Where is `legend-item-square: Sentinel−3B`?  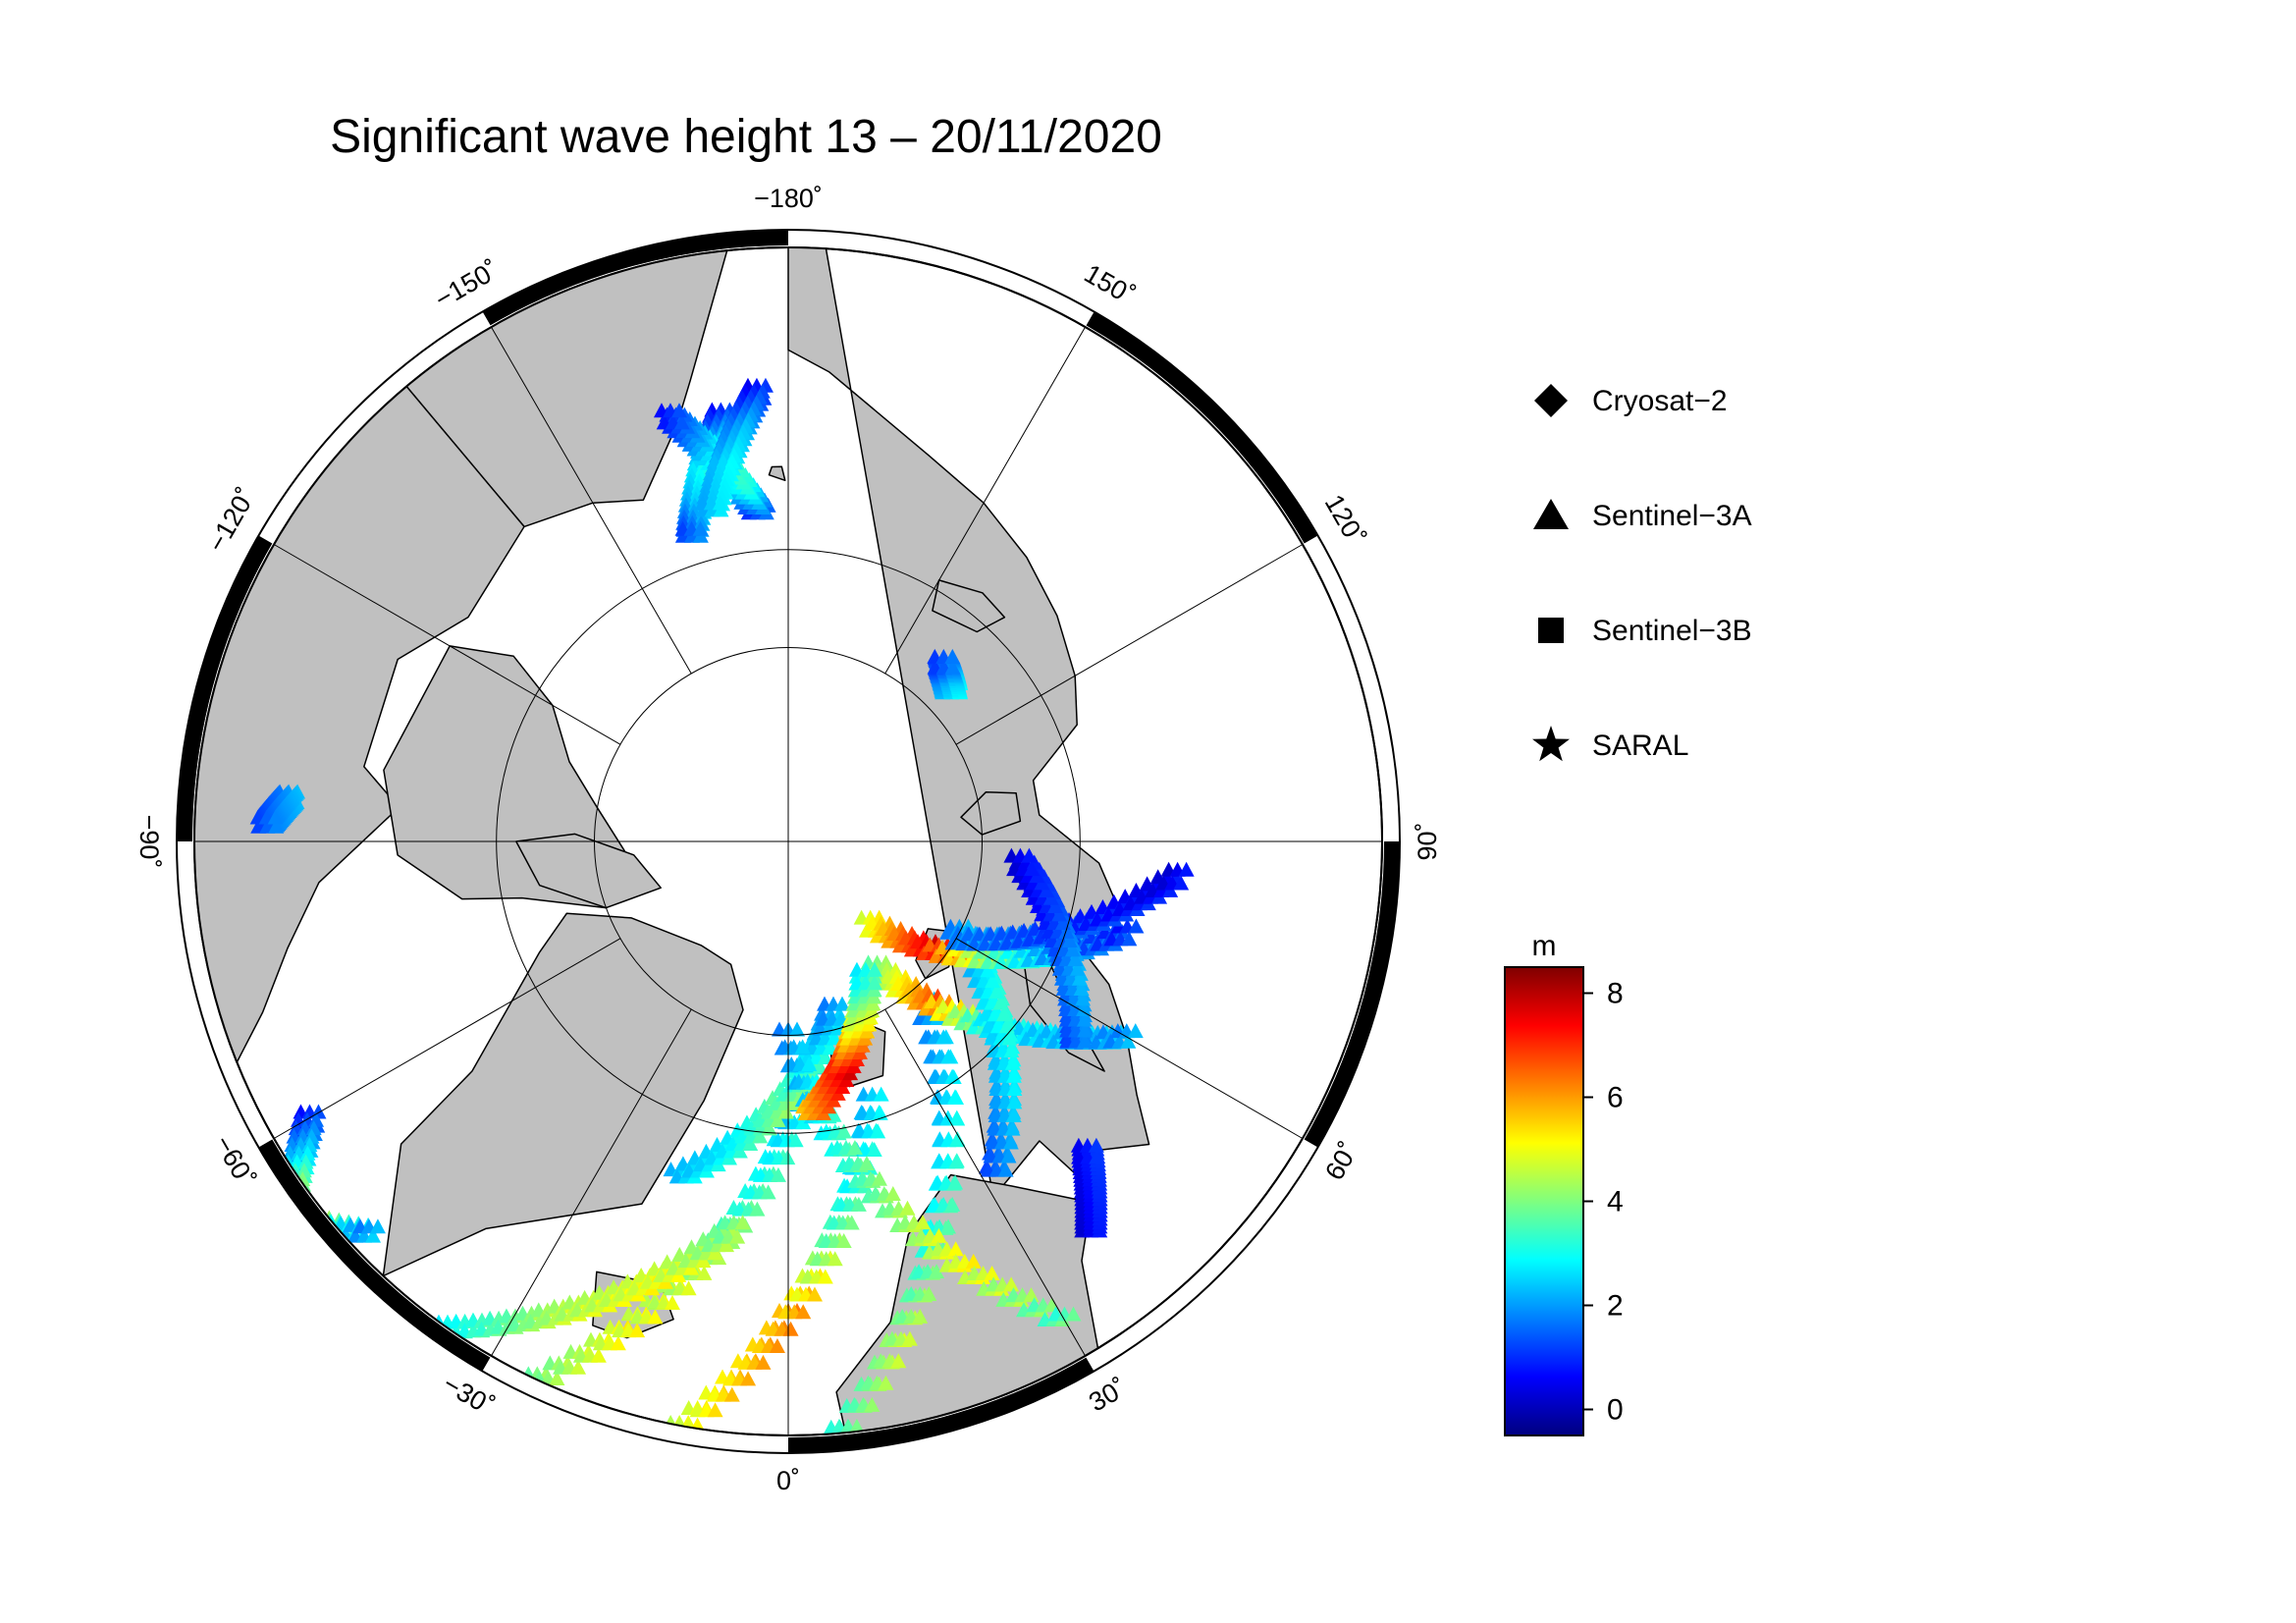
legend-item-square: Sentinel−3B is located at coordinates (1645, 631).